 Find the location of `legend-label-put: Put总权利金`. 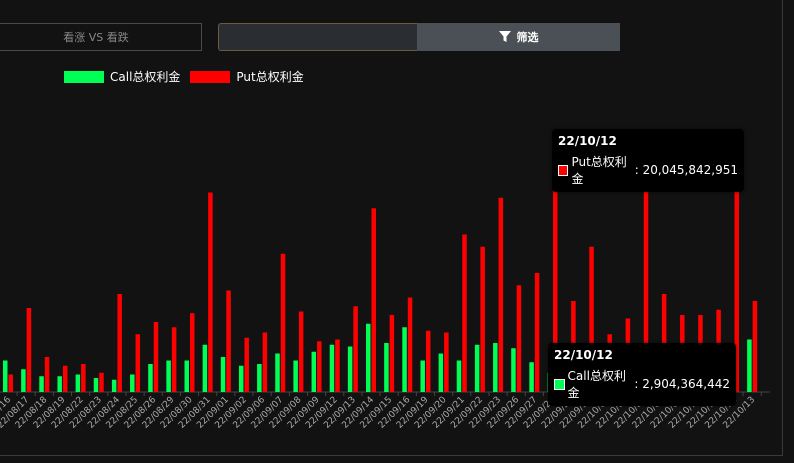

legend-label-put: Put总权利金 is located at coordinates (270, 77).